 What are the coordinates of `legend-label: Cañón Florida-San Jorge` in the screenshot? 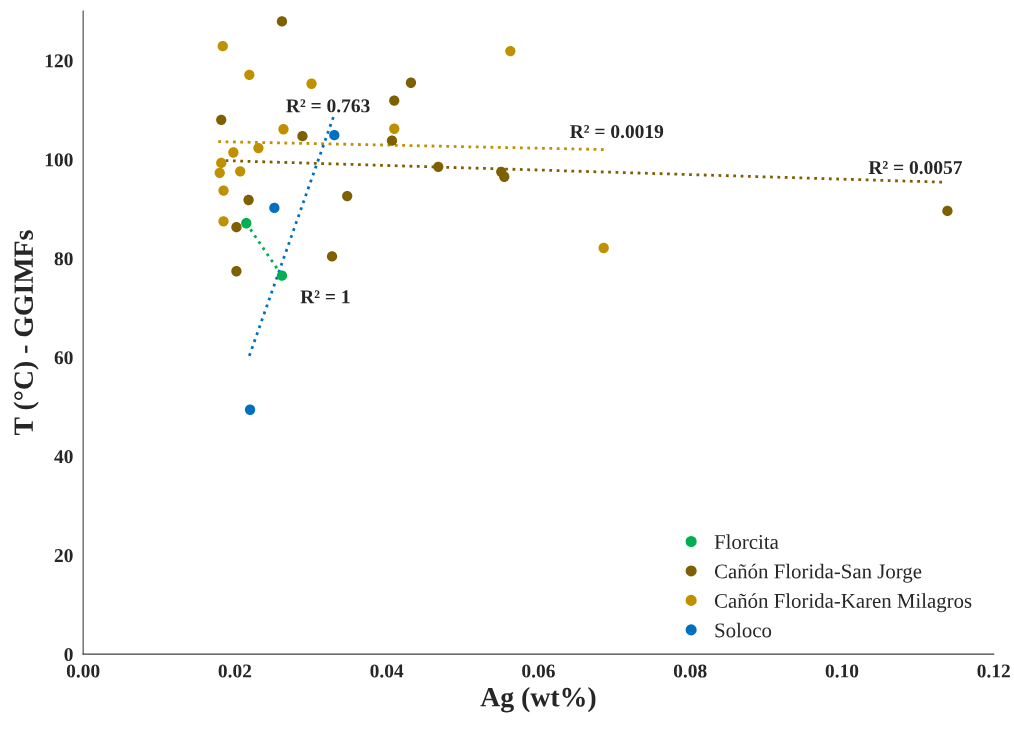 It's located at (818, 573).